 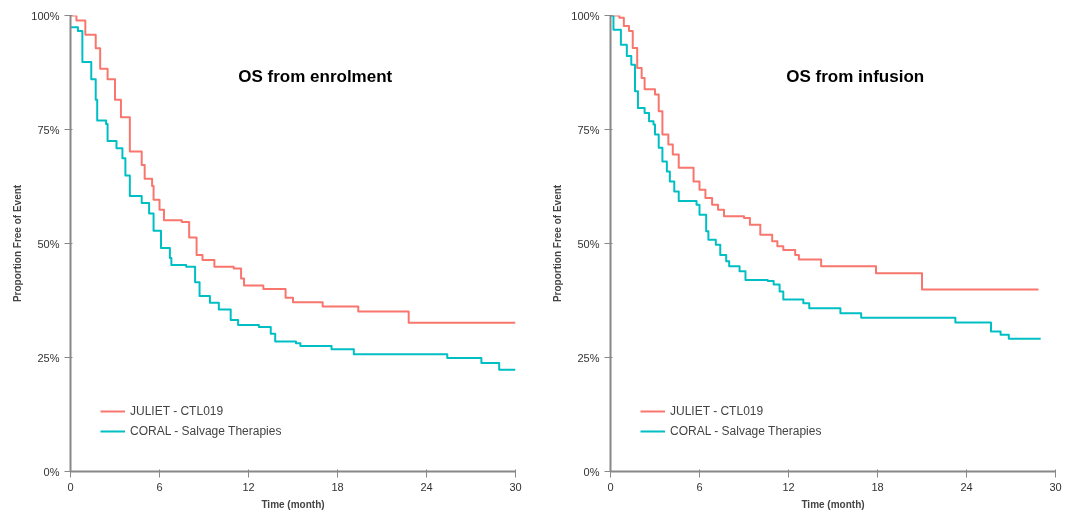 I want to click on text: OS from enrolment, so click(x=315, y=76).